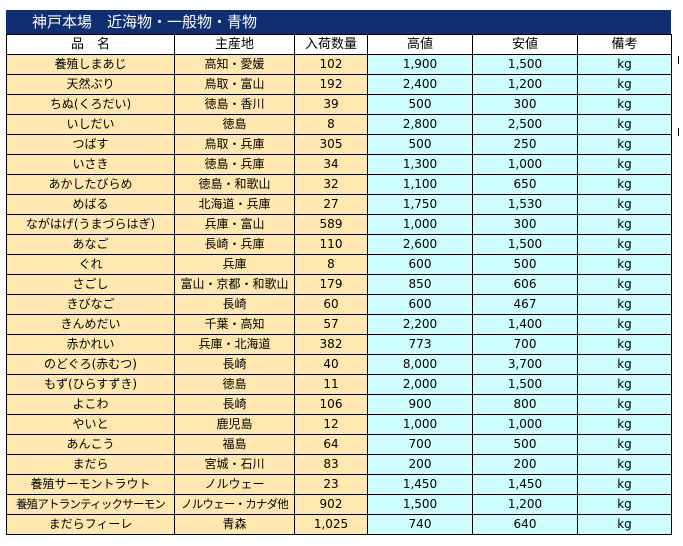 The height and width of the screenshot is (546, 683). Describe the element at coordinates (331, 364) in the screenshot. I see `cell-qty: 40` at that location.